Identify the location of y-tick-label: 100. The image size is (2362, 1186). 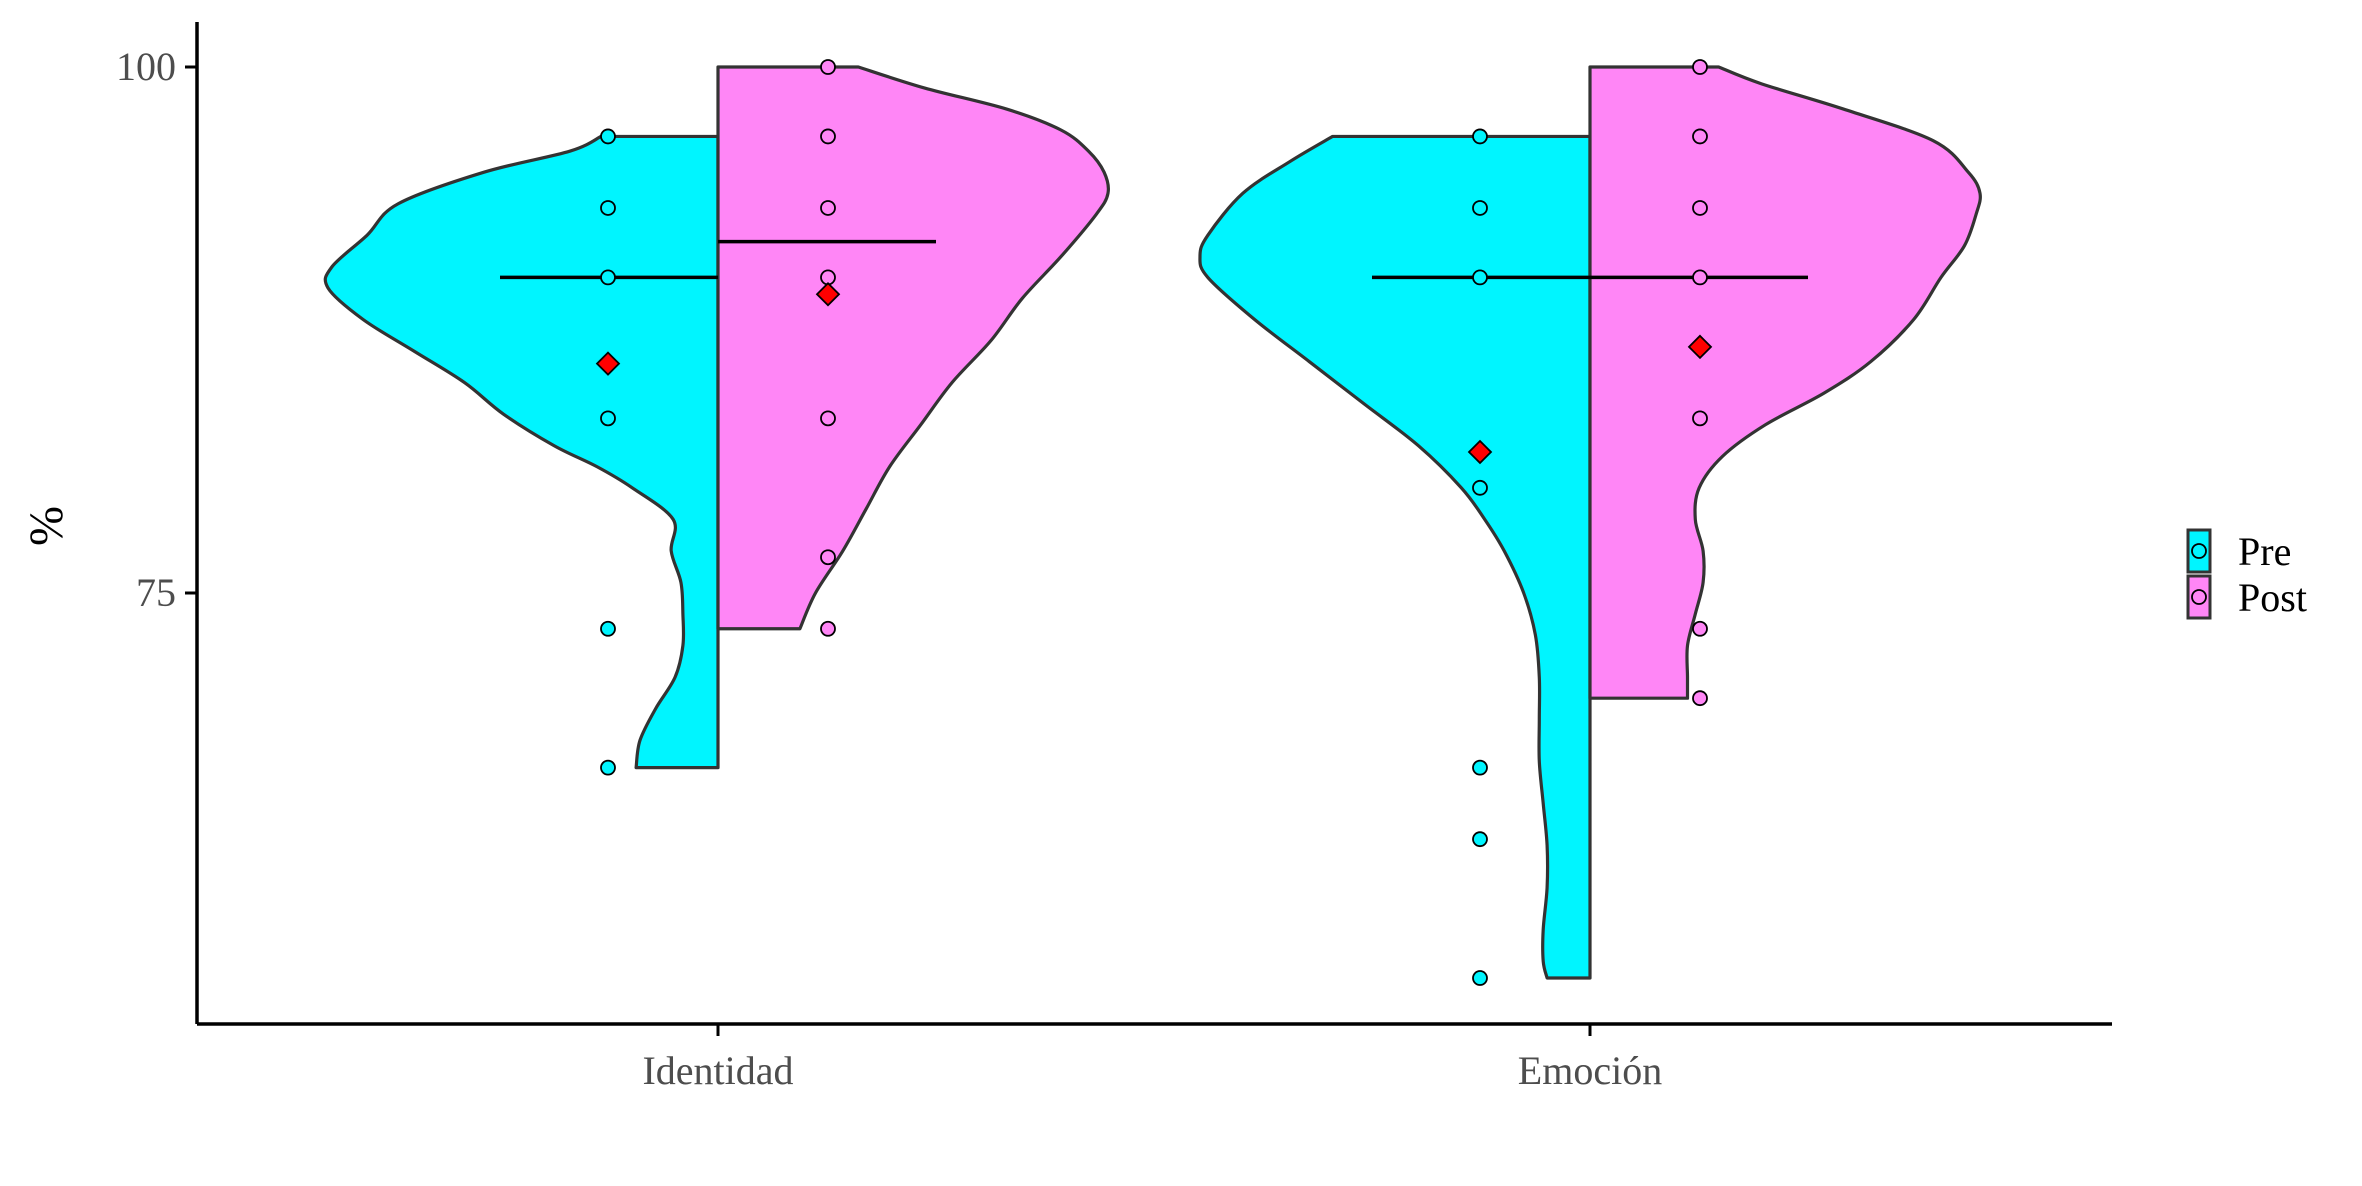
(146, 66).